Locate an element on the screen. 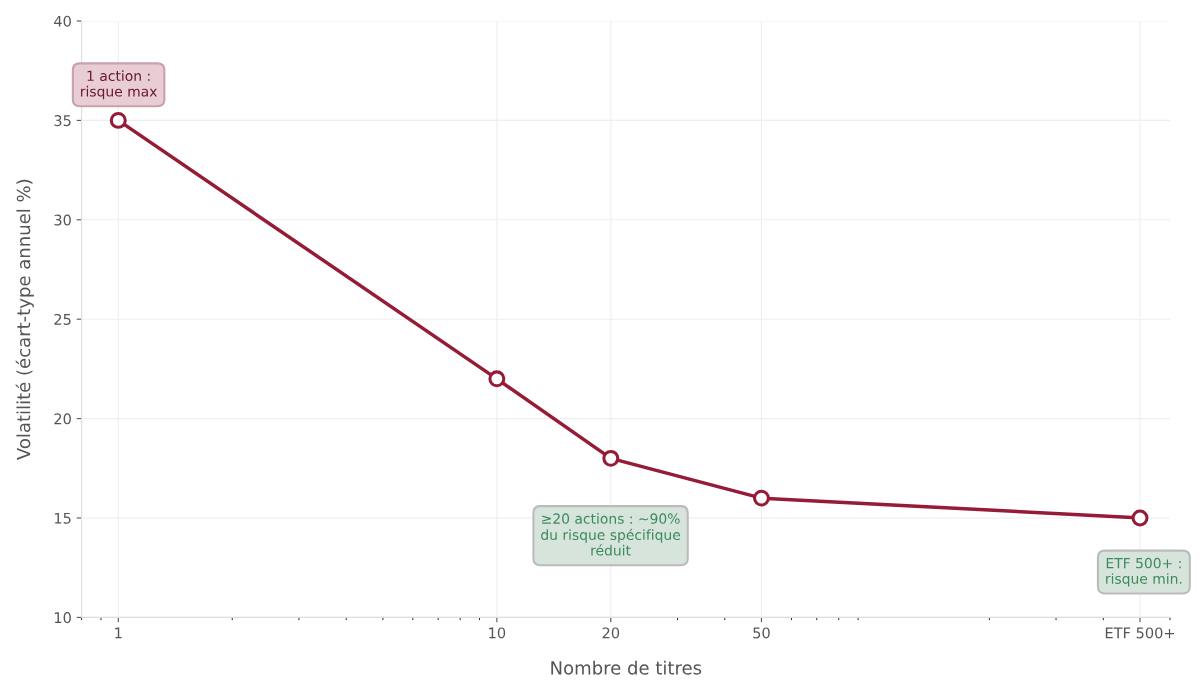  x-tick-label: 1 is located at coordinates (118, 633).